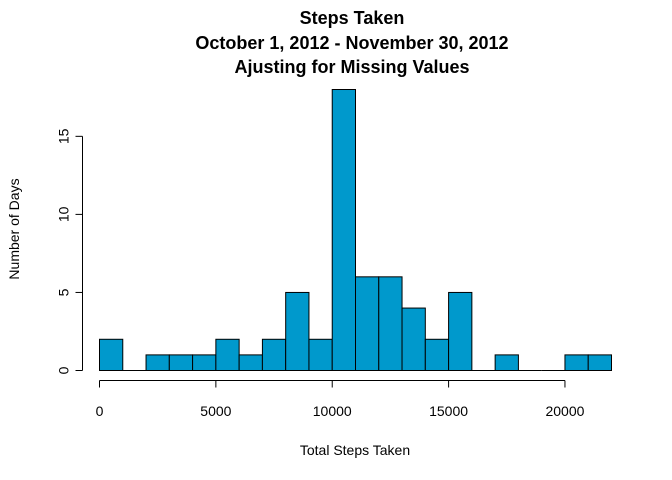  Describe the element at coordinates (352, 18) in the screenshot. I see `chart-title-line-1: Steps Taken` at that location.